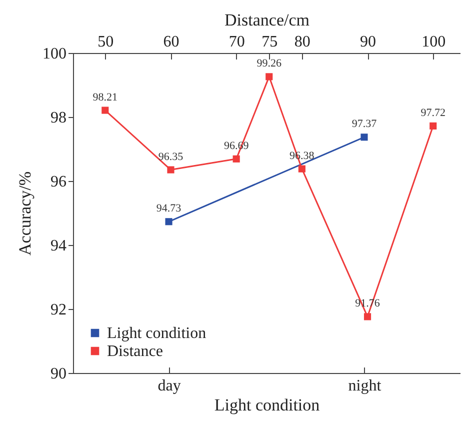  What do you see at coordinates (368, 42) in the screenshot?
I see `x2-tick-label: 90` at bounding box center [368, 42].